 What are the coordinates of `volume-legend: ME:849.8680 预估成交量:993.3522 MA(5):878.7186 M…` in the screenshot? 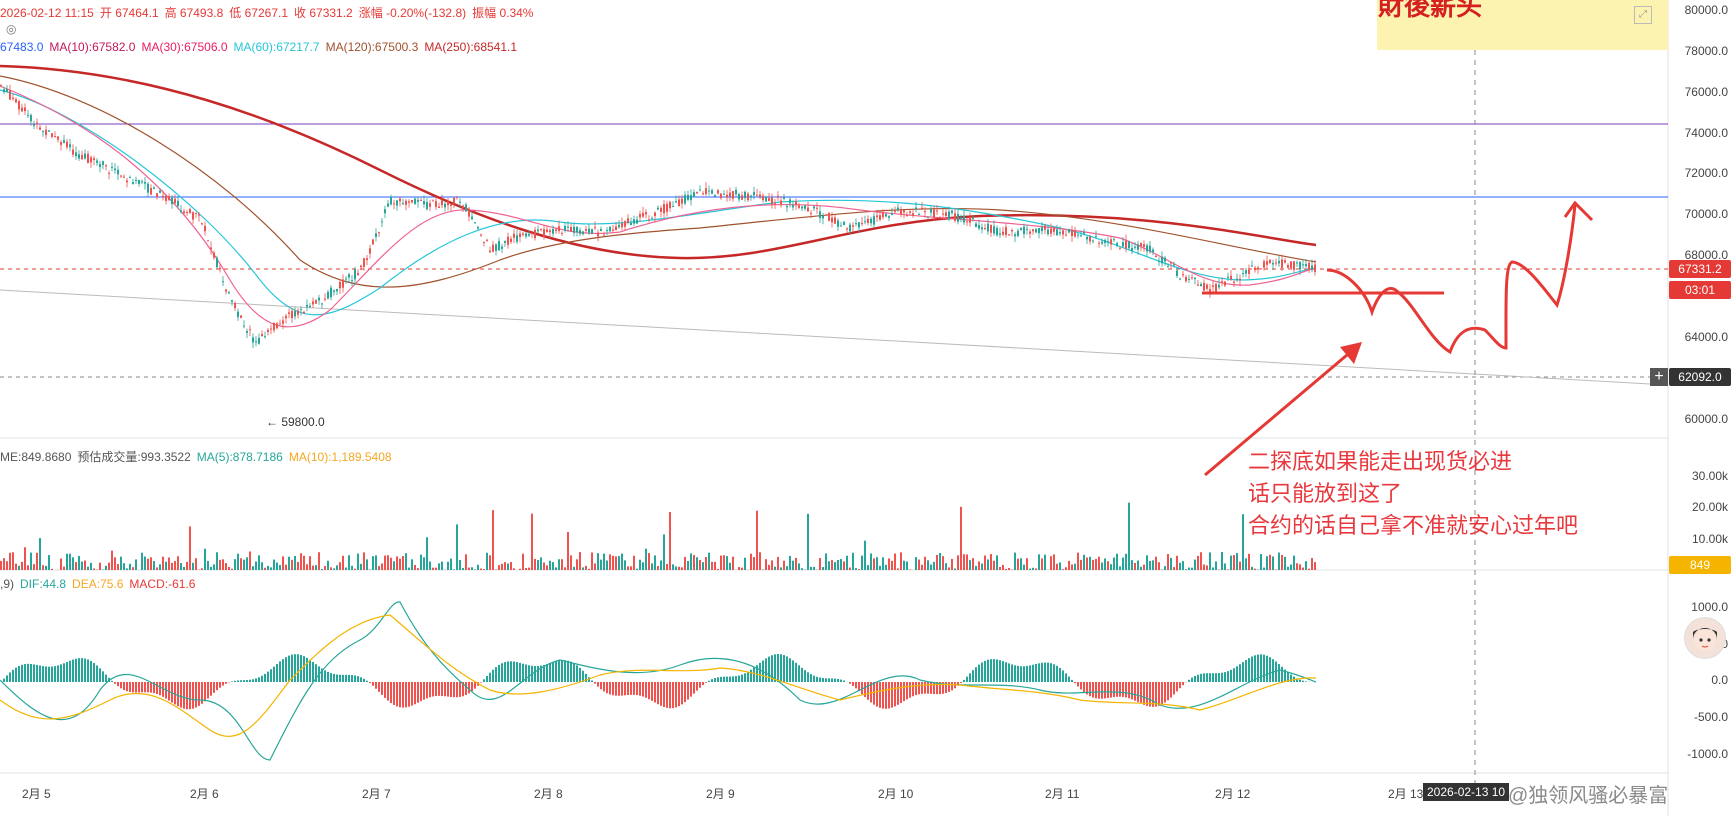 It's located at (199, 456).